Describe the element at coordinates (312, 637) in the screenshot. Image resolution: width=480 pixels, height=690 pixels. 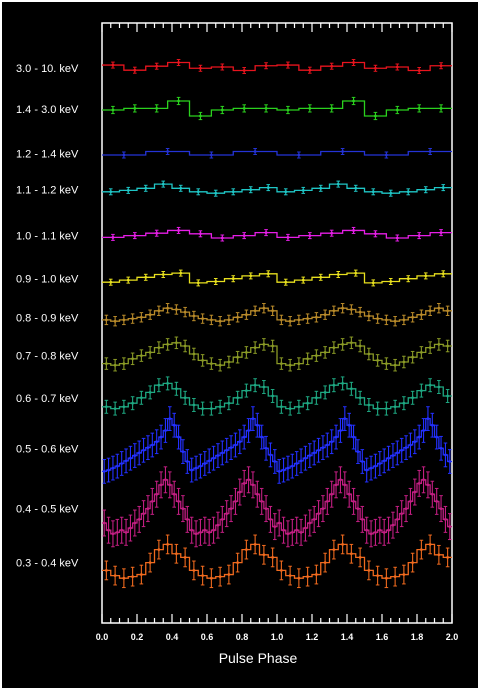
I see `x-tick-label: 1.2` at that location.